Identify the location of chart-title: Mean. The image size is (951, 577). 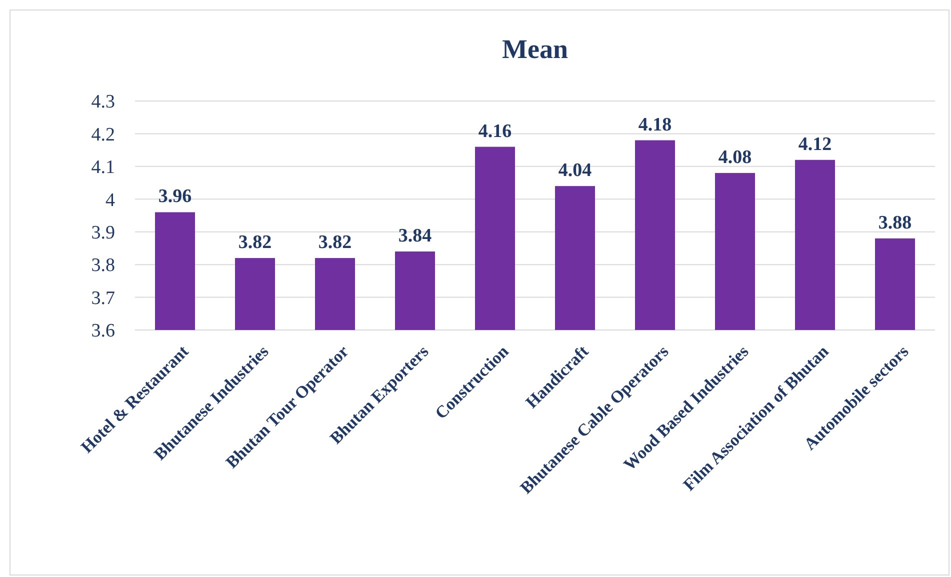
(535, 49).